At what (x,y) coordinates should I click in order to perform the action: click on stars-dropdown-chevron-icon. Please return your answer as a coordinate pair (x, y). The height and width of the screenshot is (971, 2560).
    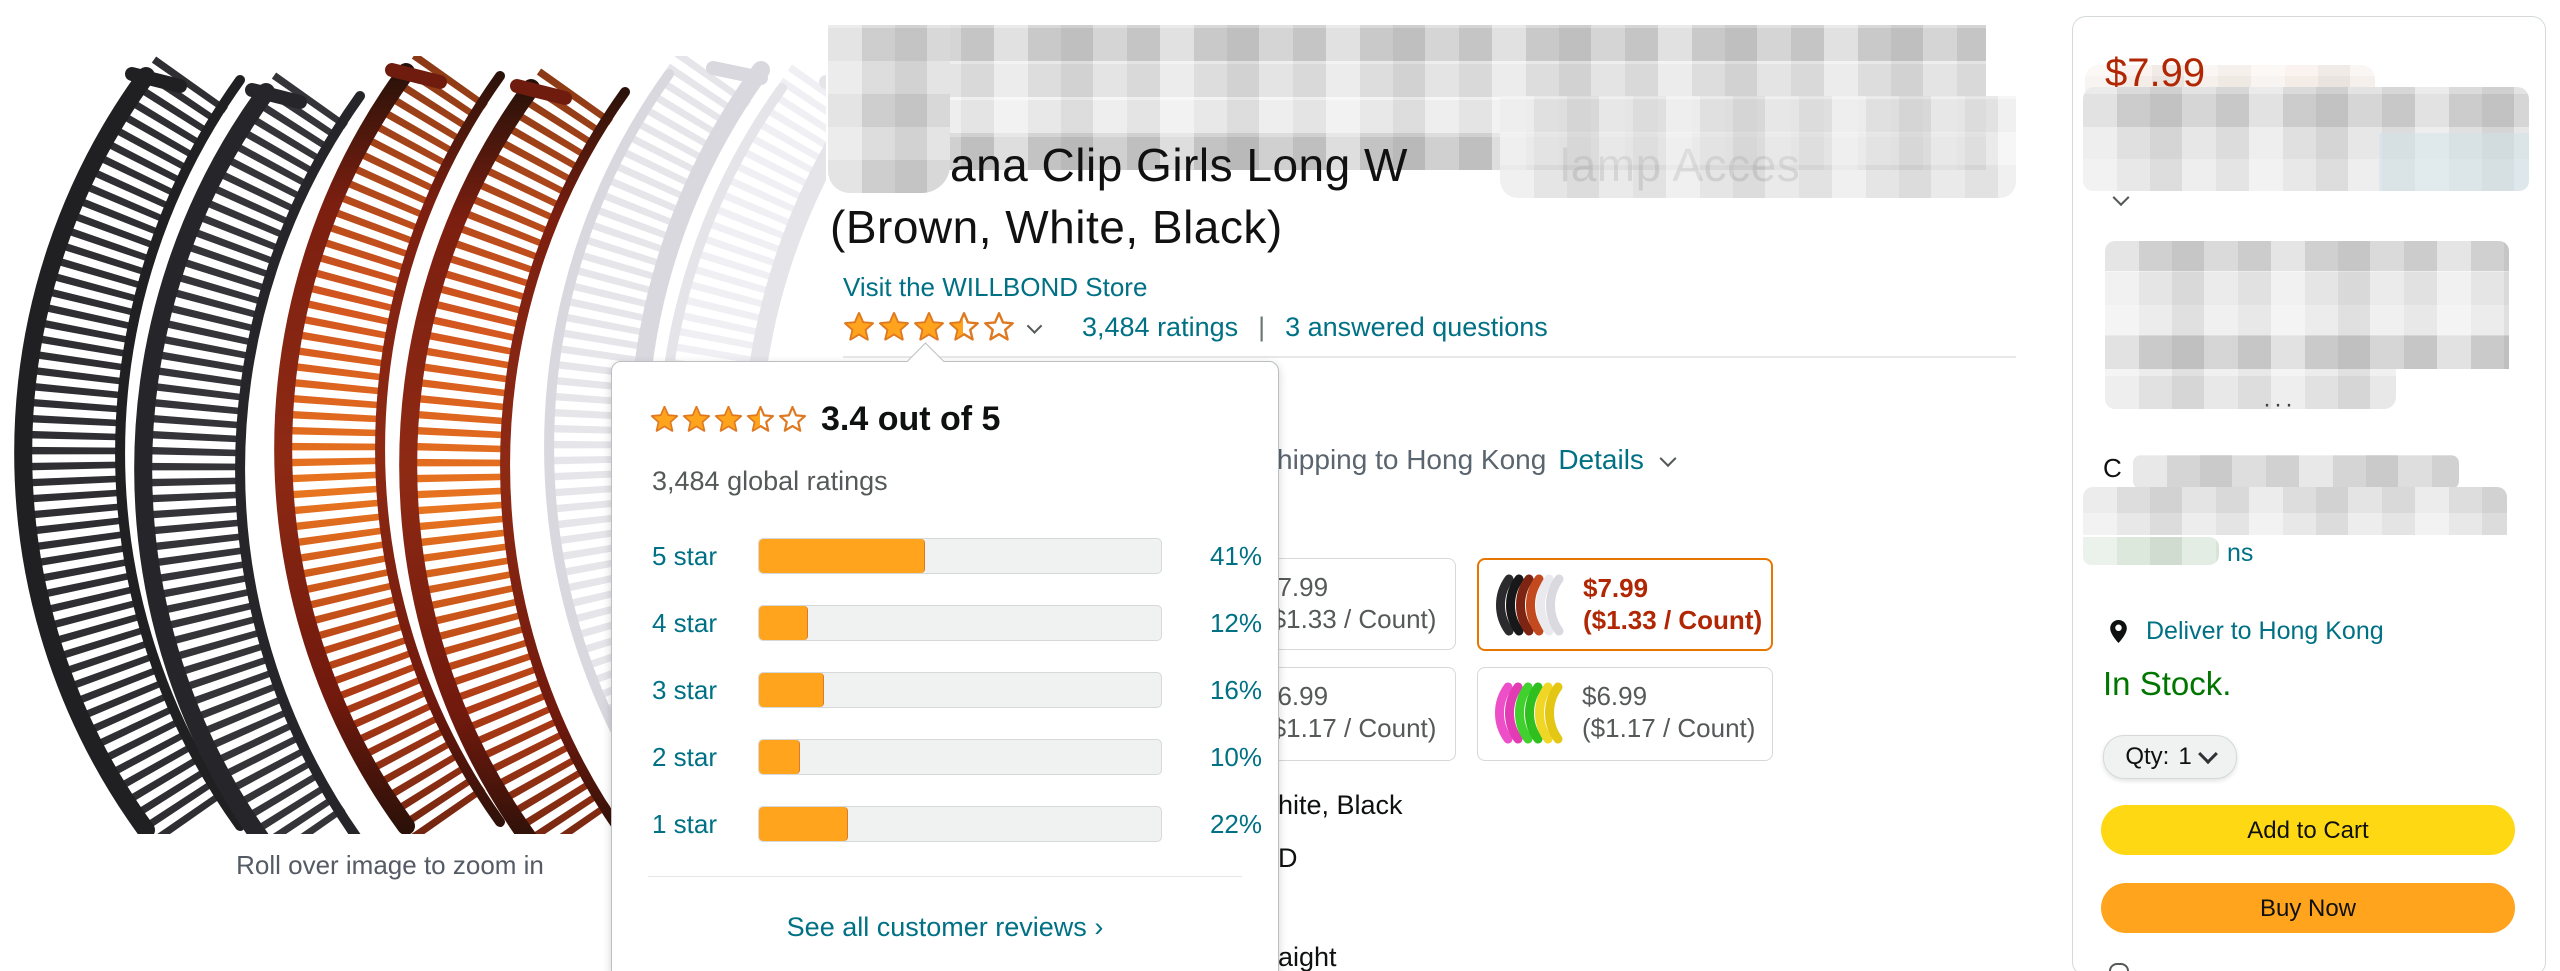
    Looking at the image, I should click on (1034, 325).